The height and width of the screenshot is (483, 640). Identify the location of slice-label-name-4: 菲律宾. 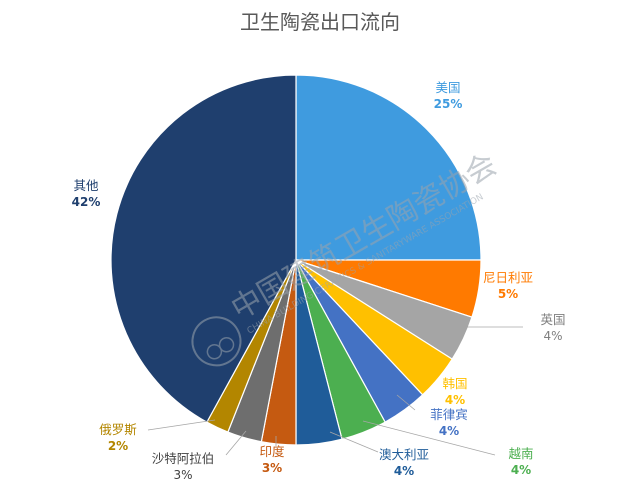
(449, 414).